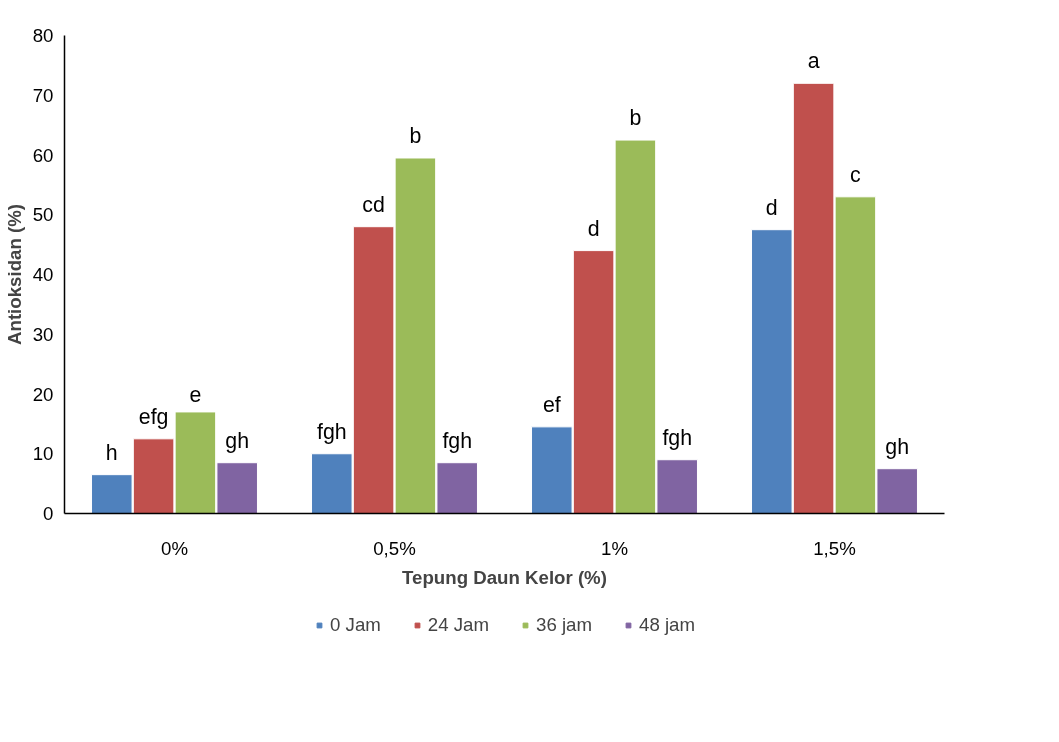  What do you see at coordinates (856, 174) in the screenshot?
I see `data-label: c` at bounding box center [856, 174].